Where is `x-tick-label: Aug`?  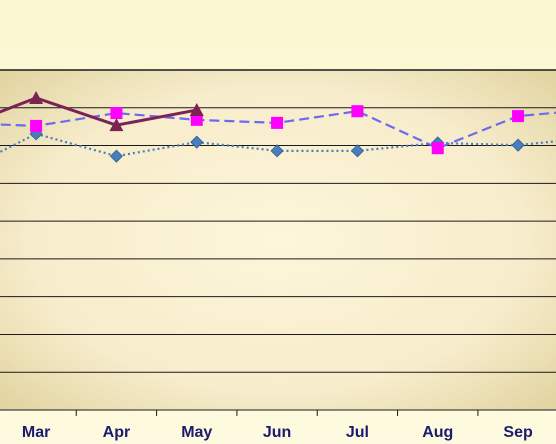 x-tick-label: Aug is located at coordinates (437, 432).